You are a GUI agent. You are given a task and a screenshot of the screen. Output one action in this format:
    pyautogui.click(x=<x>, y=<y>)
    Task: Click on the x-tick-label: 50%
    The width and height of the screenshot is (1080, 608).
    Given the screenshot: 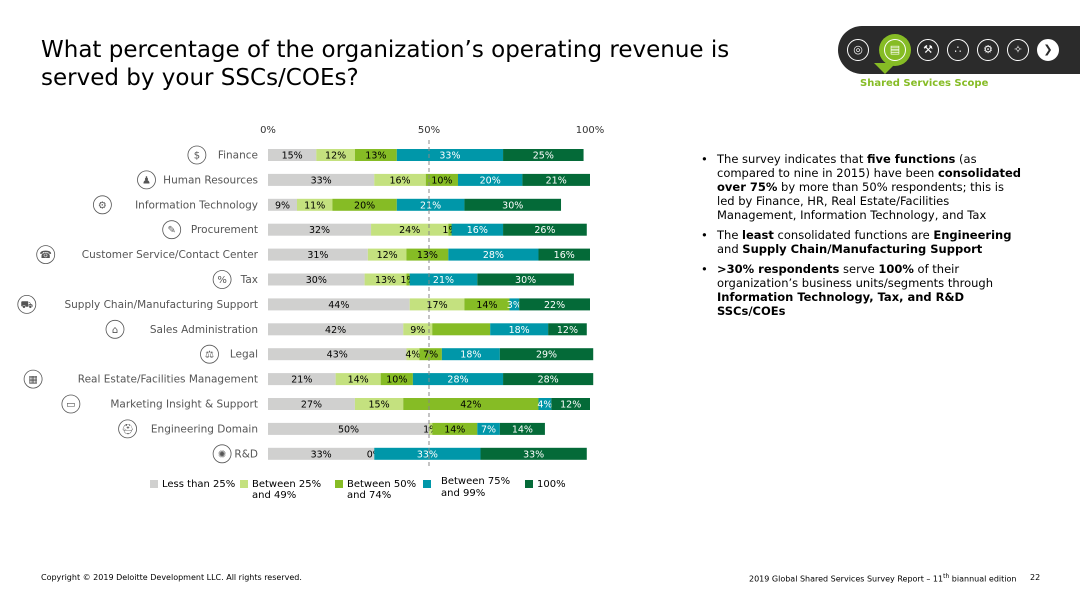 What is the action you would take?
    pyautogui.click(x=429, y=130)
    